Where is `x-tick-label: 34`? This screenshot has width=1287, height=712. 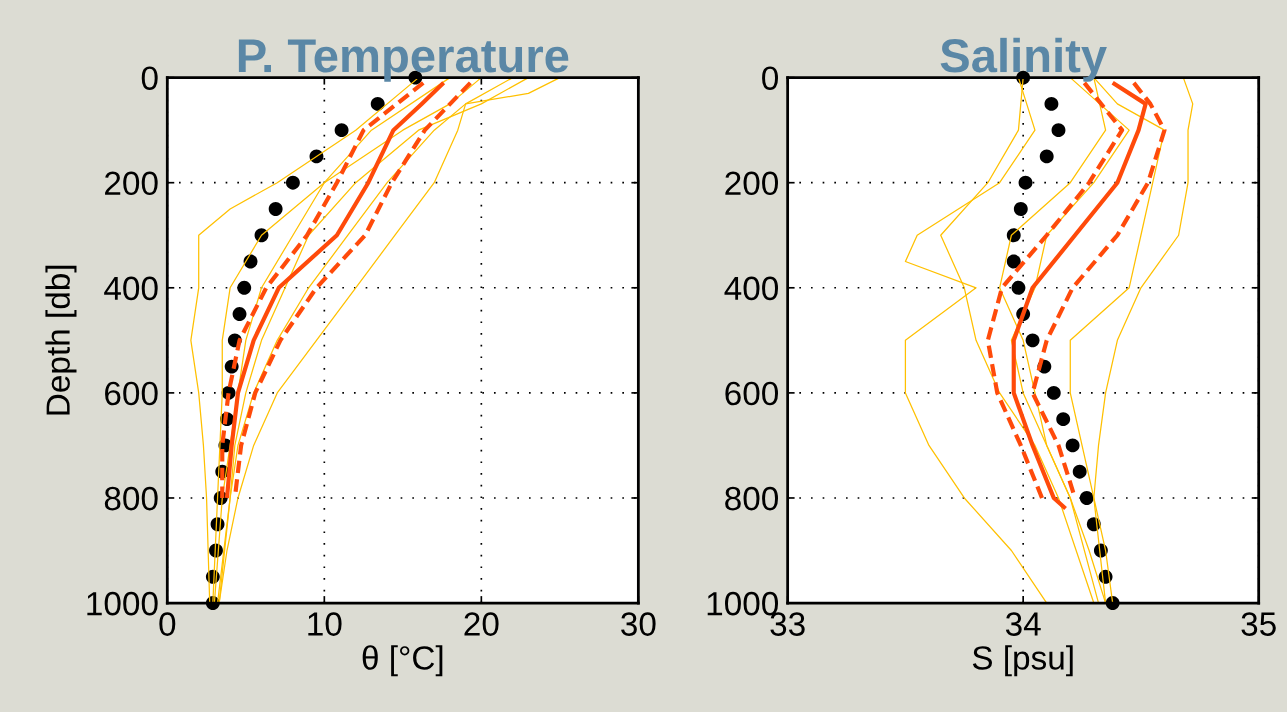 x-tick-label: 34 is located at coordinates (1023, 624).